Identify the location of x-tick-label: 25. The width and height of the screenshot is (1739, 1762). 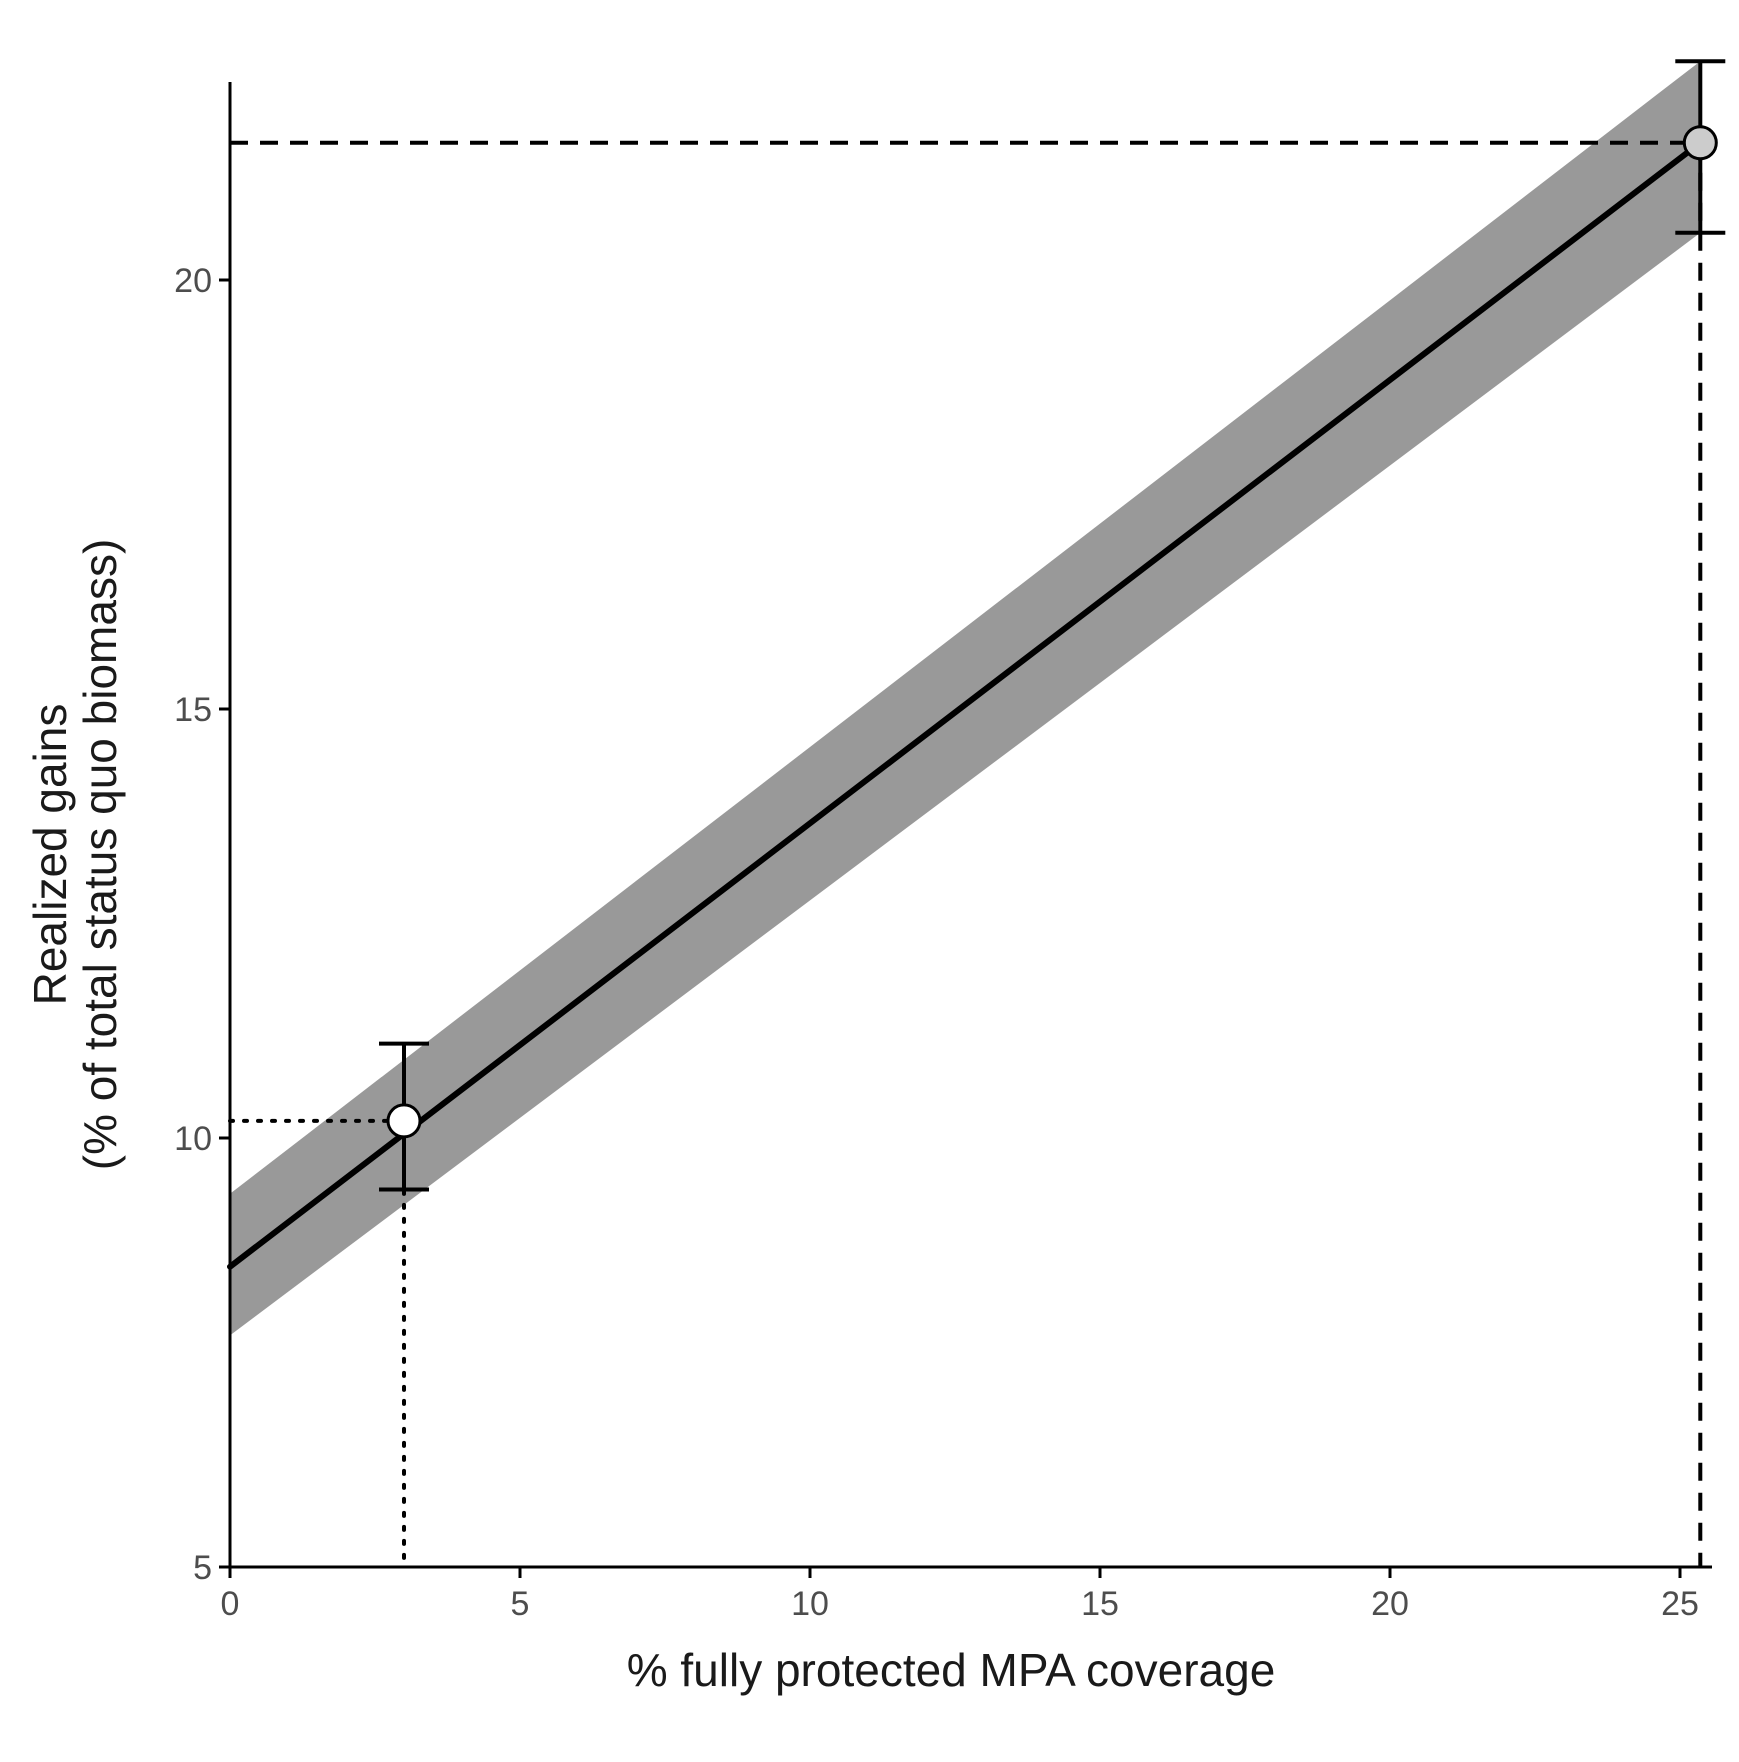
(1680, 1604).